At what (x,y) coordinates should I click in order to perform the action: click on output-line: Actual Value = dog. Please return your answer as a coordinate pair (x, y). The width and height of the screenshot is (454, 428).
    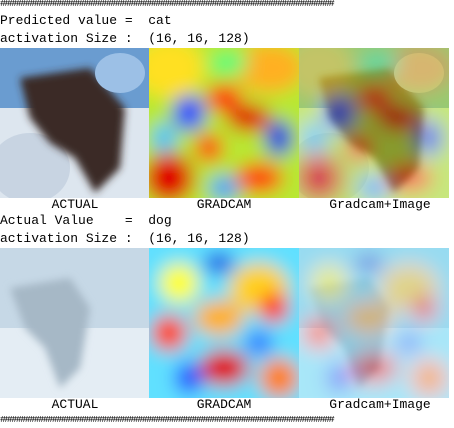
    Looking at the image, I should click on (86, 220).